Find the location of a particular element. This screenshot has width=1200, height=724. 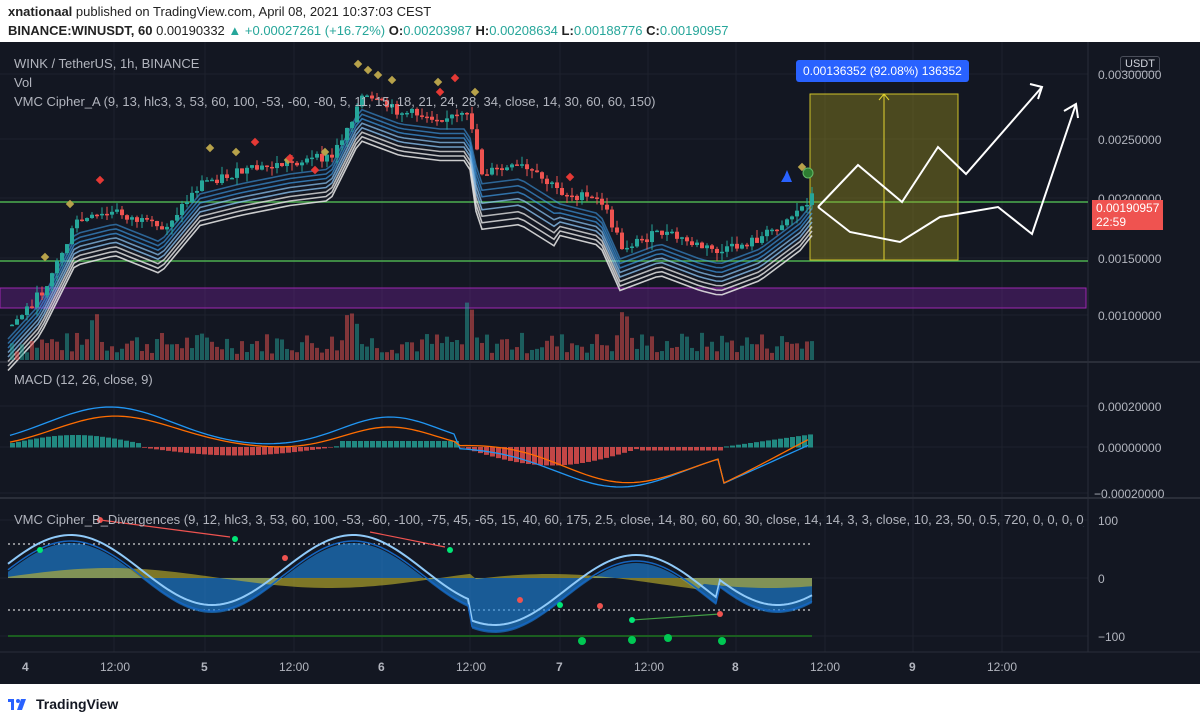

mfi-area is located at coordinates (410, 579).